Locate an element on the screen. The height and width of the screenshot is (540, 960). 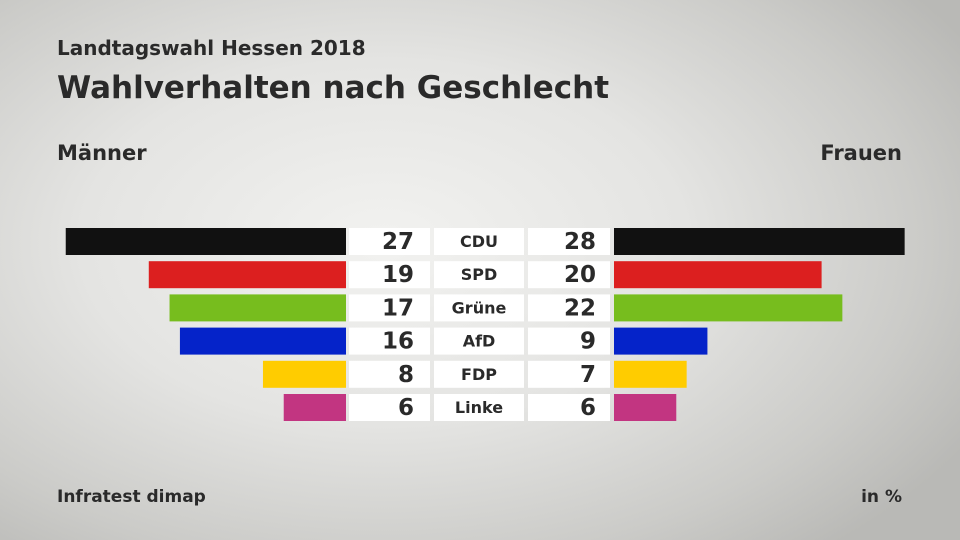
bar-right-linke is located at coordinates (645, 407).